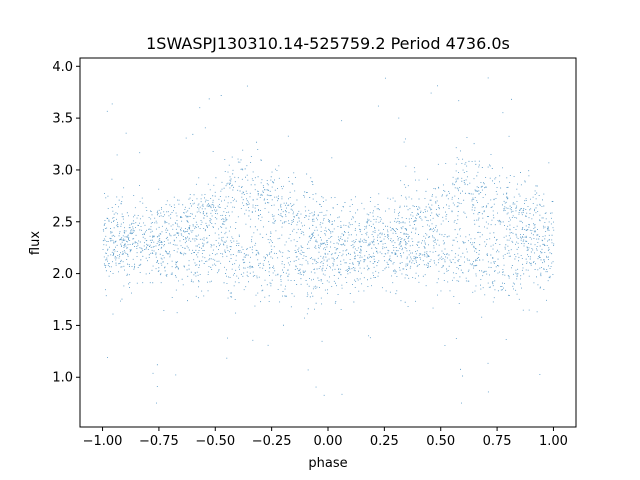 This screenshot has height=480, width=640. I want to click on y-tick-label: 3.5, so click(62, 119).